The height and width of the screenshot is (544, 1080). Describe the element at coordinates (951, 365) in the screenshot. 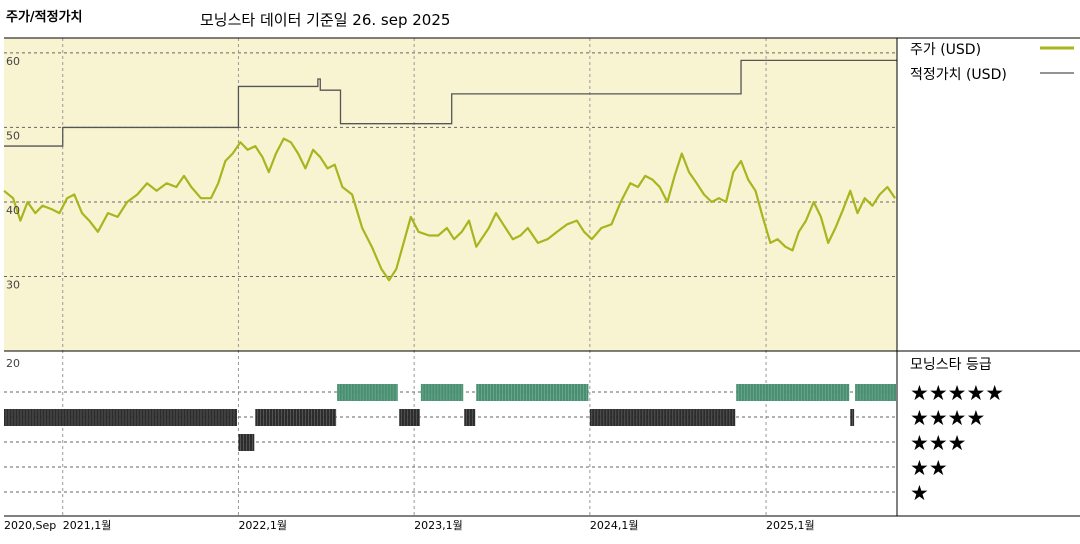

I see `legend-rating-title: 모닝스타 등급` at that location.